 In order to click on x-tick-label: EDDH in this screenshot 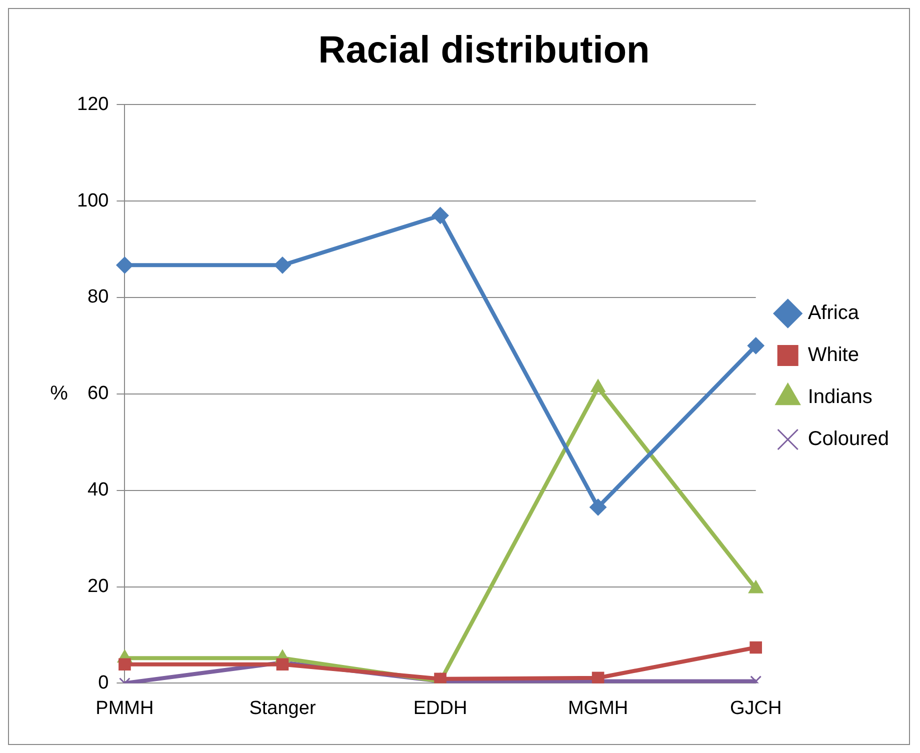, I will do `click(440, 708)`.